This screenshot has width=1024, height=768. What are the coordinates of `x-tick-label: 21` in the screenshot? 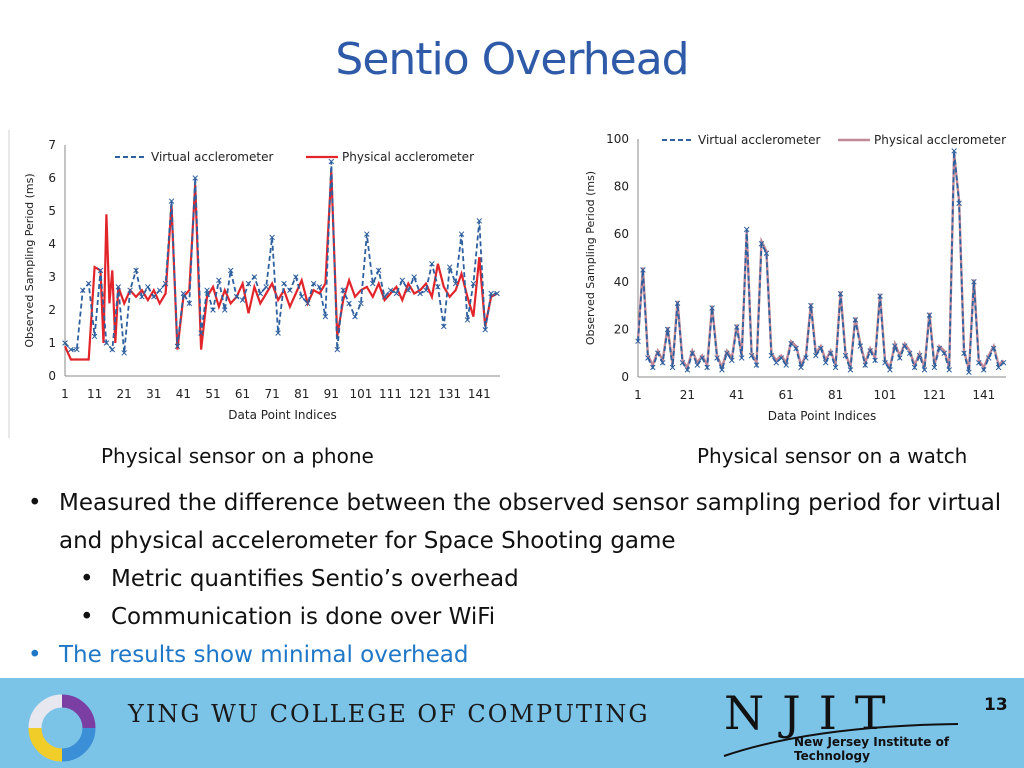 It's located at (124, 394).